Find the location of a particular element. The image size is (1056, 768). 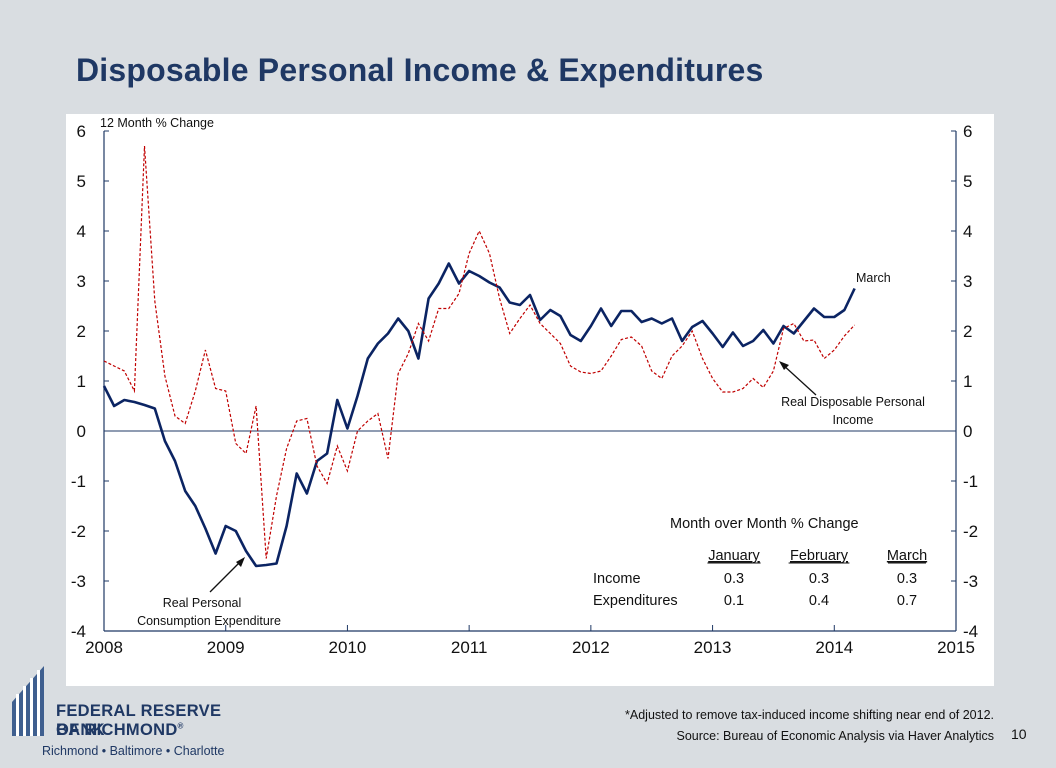

y-tick-label-left: 1 is located at coordinates (81, 381).